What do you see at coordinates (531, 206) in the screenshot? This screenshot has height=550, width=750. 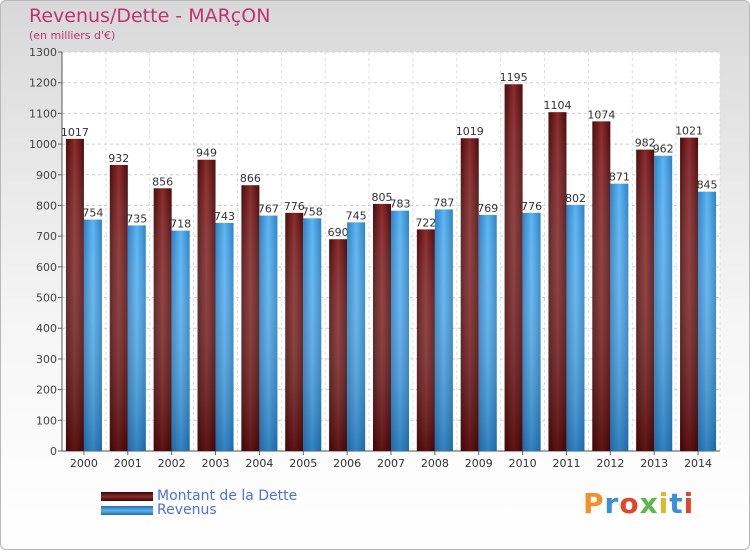 I see `data-label-revenus: 776` at bounding box center [531, 206].